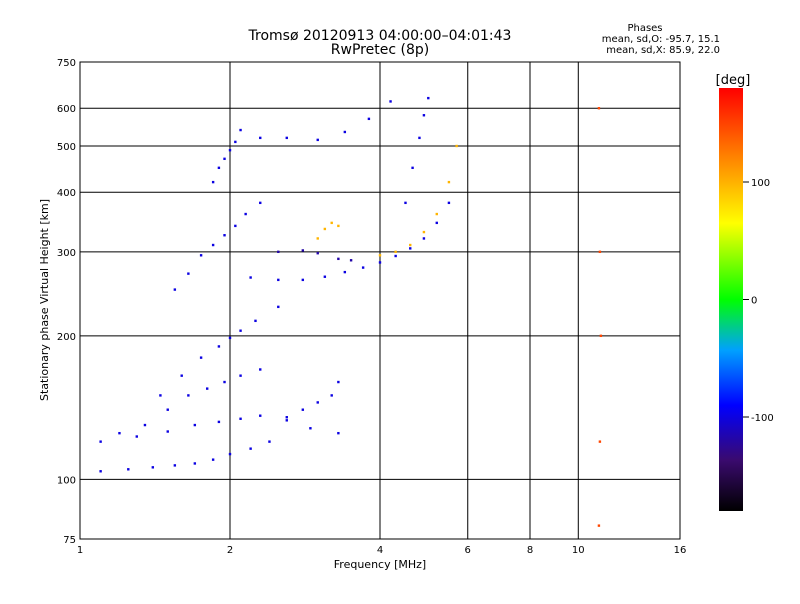  Describe the element at coordinates (69, 540) in the screenshot. I see `y-tick-label: 75` at that location.